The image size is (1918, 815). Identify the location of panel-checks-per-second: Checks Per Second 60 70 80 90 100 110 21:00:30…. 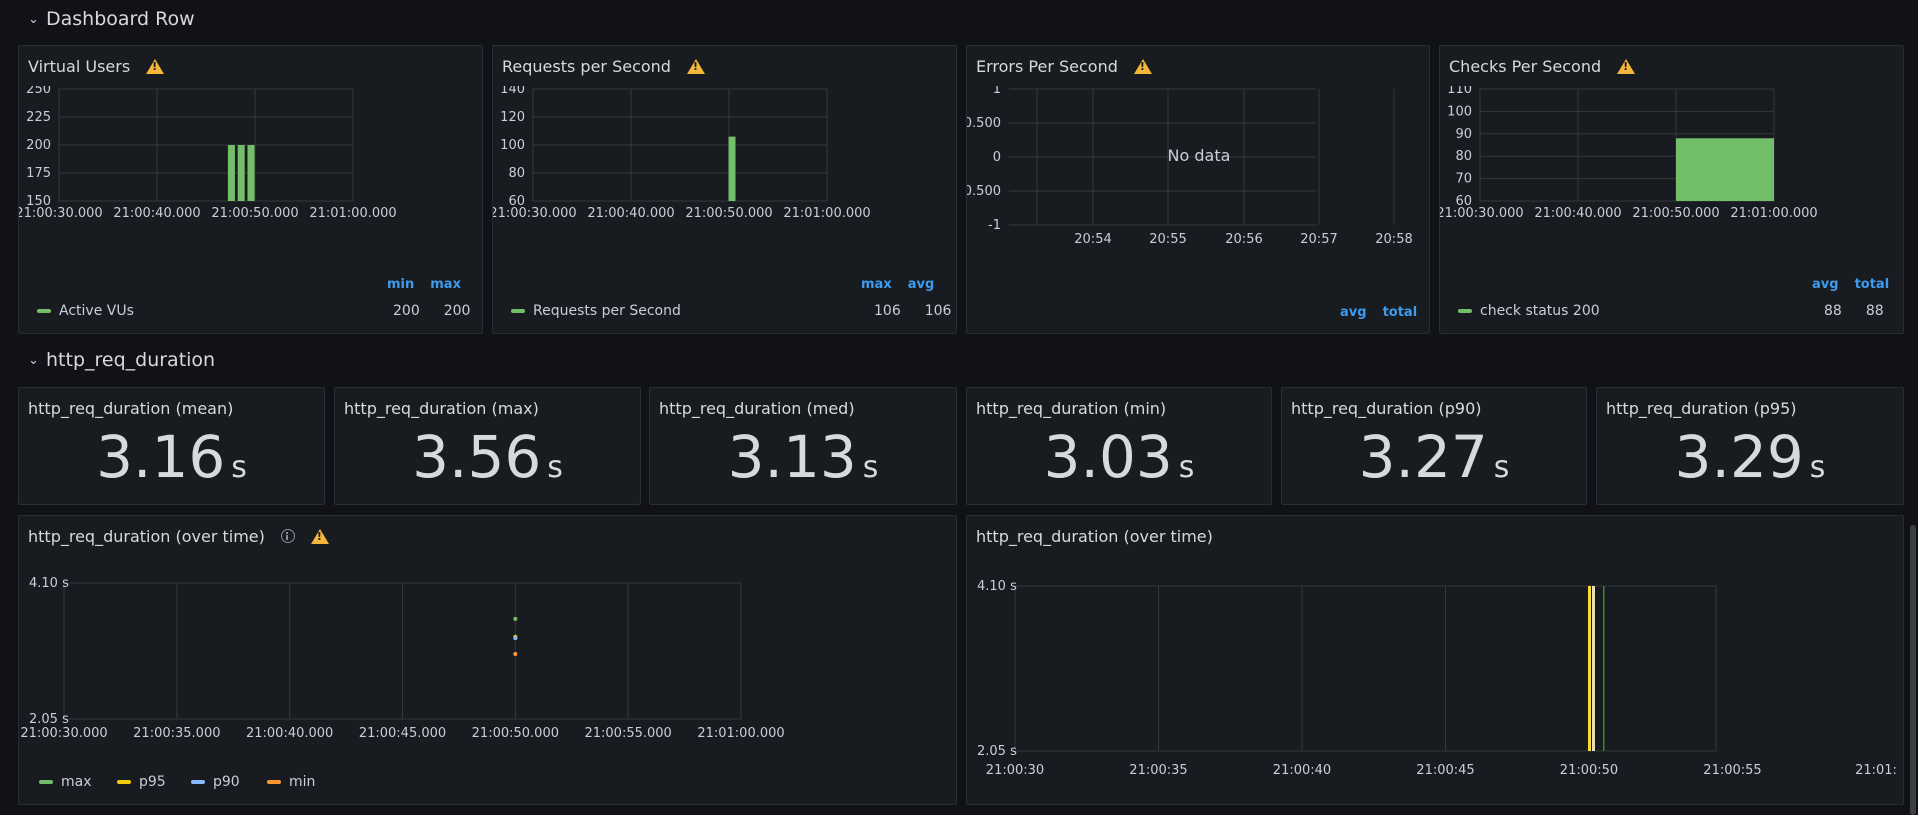
(1671, 189).